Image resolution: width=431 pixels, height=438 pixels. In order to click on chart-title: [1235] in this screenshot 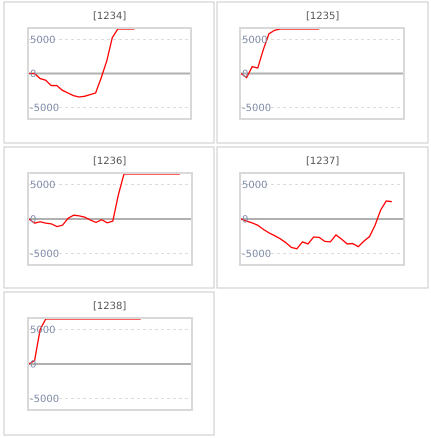, I will do `click(323, 16)`.